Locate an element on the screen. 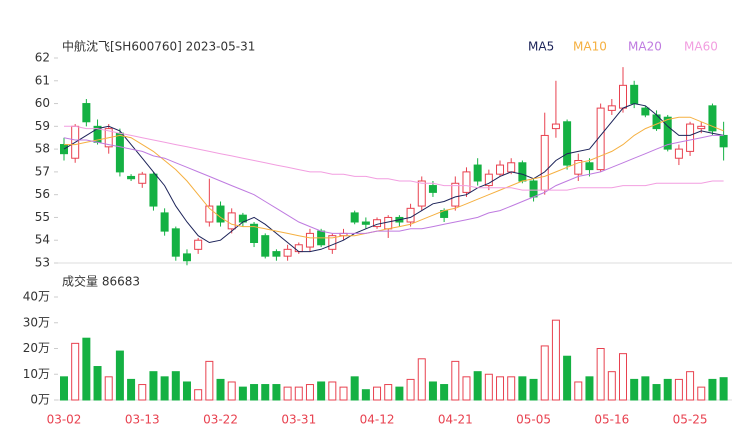  ma-line is located at coordinates (394, 158).